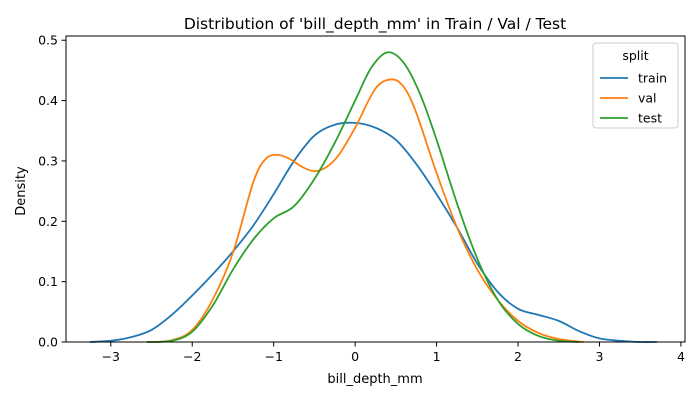  Describe the element at coordinates (111, 356) in the screenshot. I see `x-tick-label: −3` at that location.